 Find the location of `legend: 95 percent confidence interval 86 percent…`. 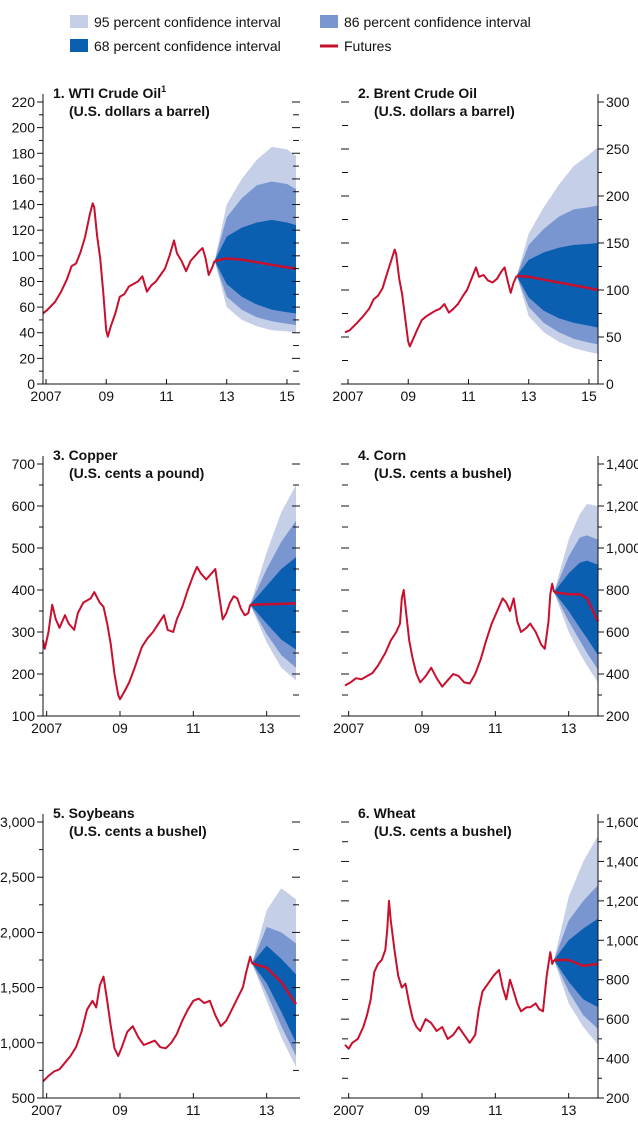

legend: 95 percent confidence interval 86 percent… is located at coordinates (300, 34).